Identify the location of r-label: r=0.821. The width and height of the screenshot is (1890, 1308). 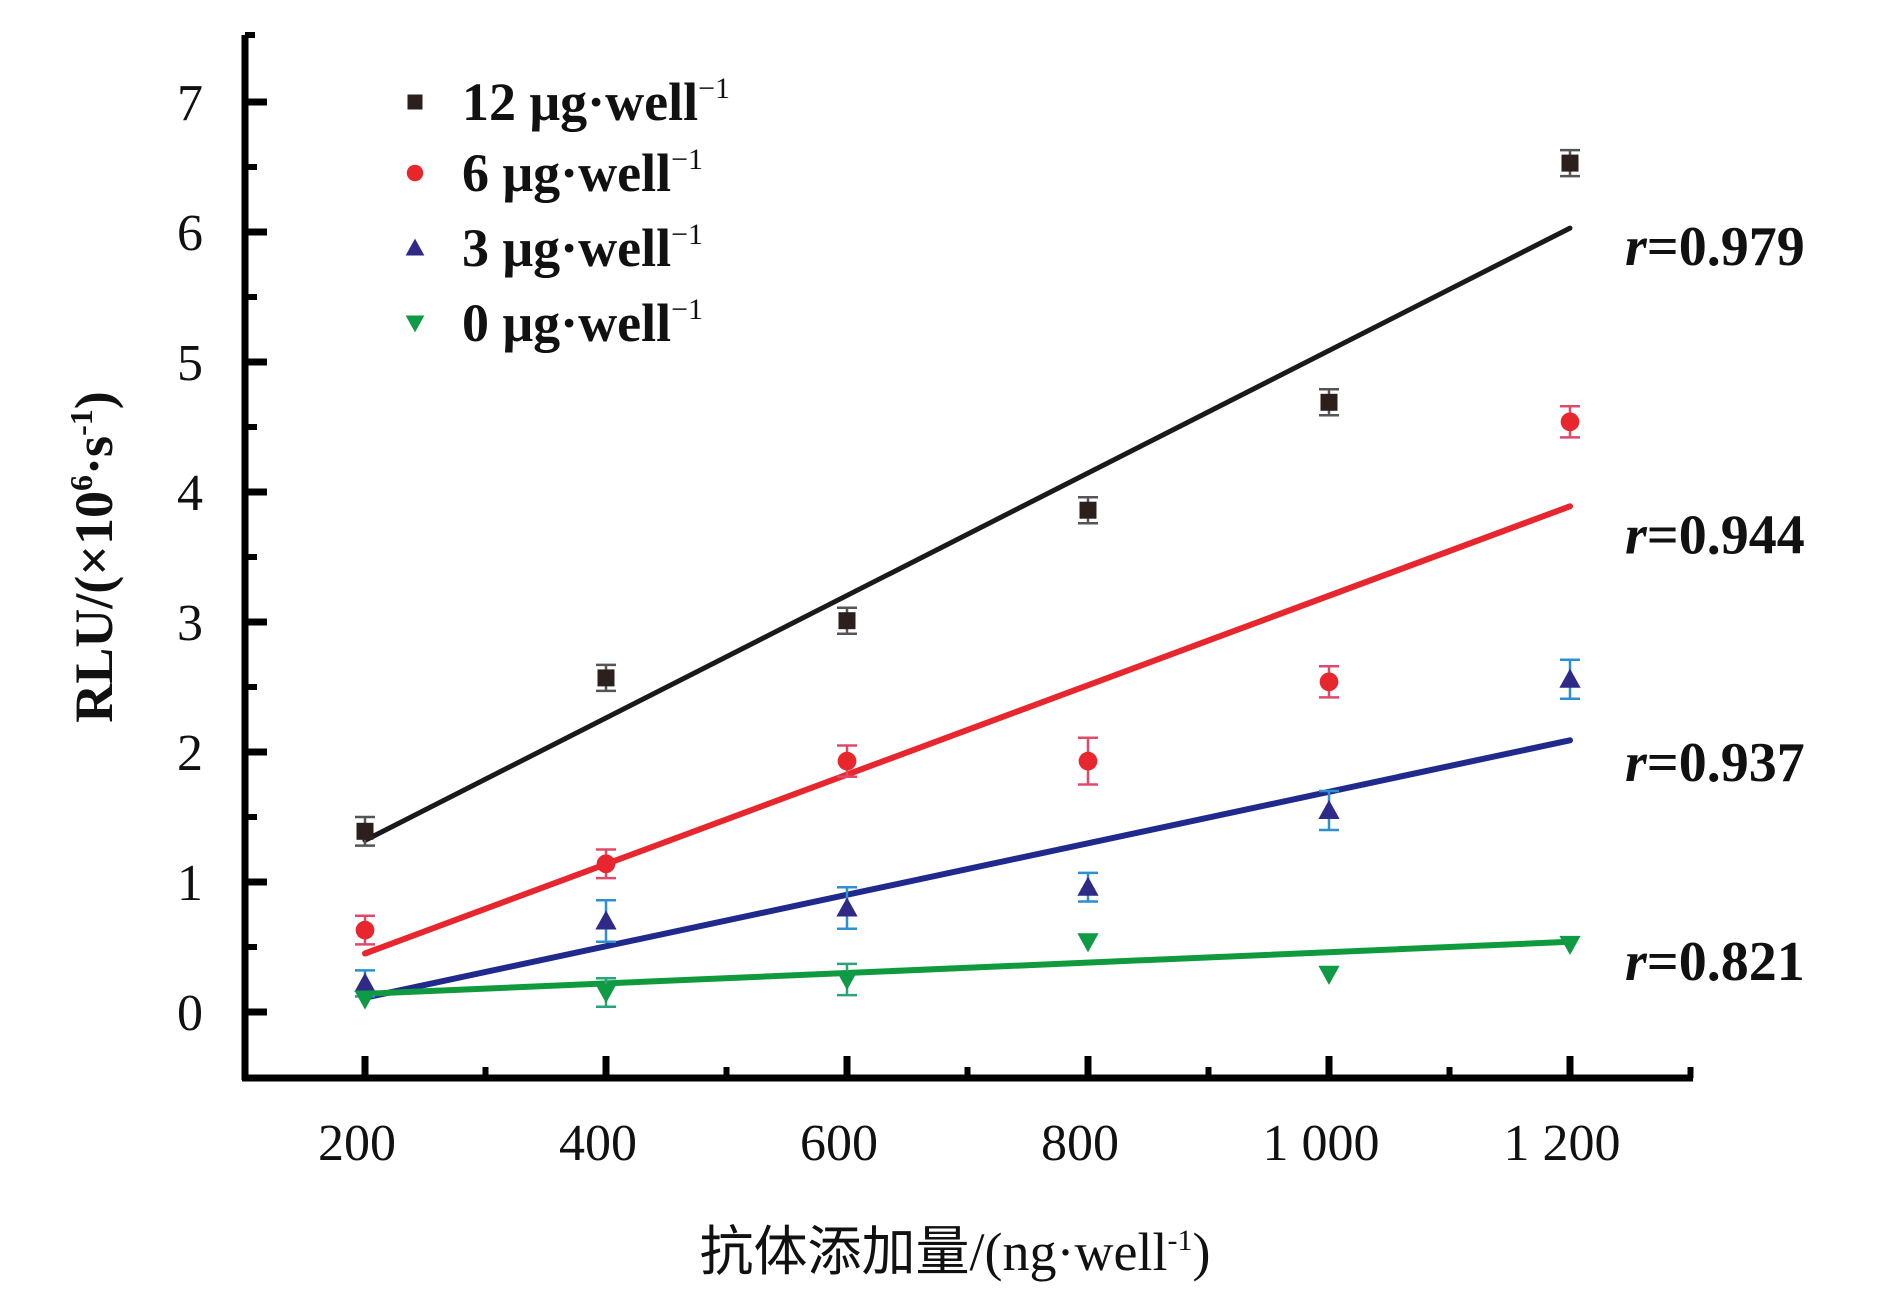
(1715, 962).